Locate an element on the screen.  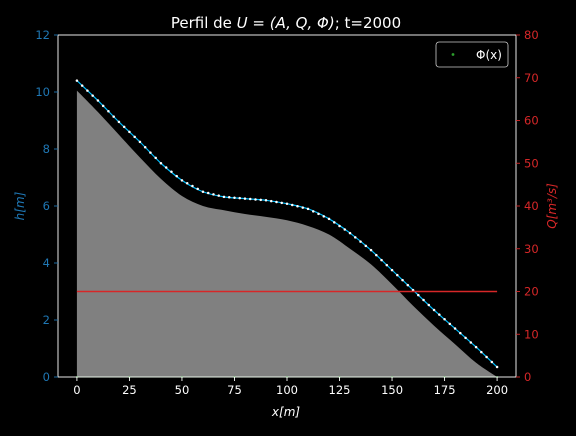
x-tick-label: 200 is located at coordinates (497, 390).